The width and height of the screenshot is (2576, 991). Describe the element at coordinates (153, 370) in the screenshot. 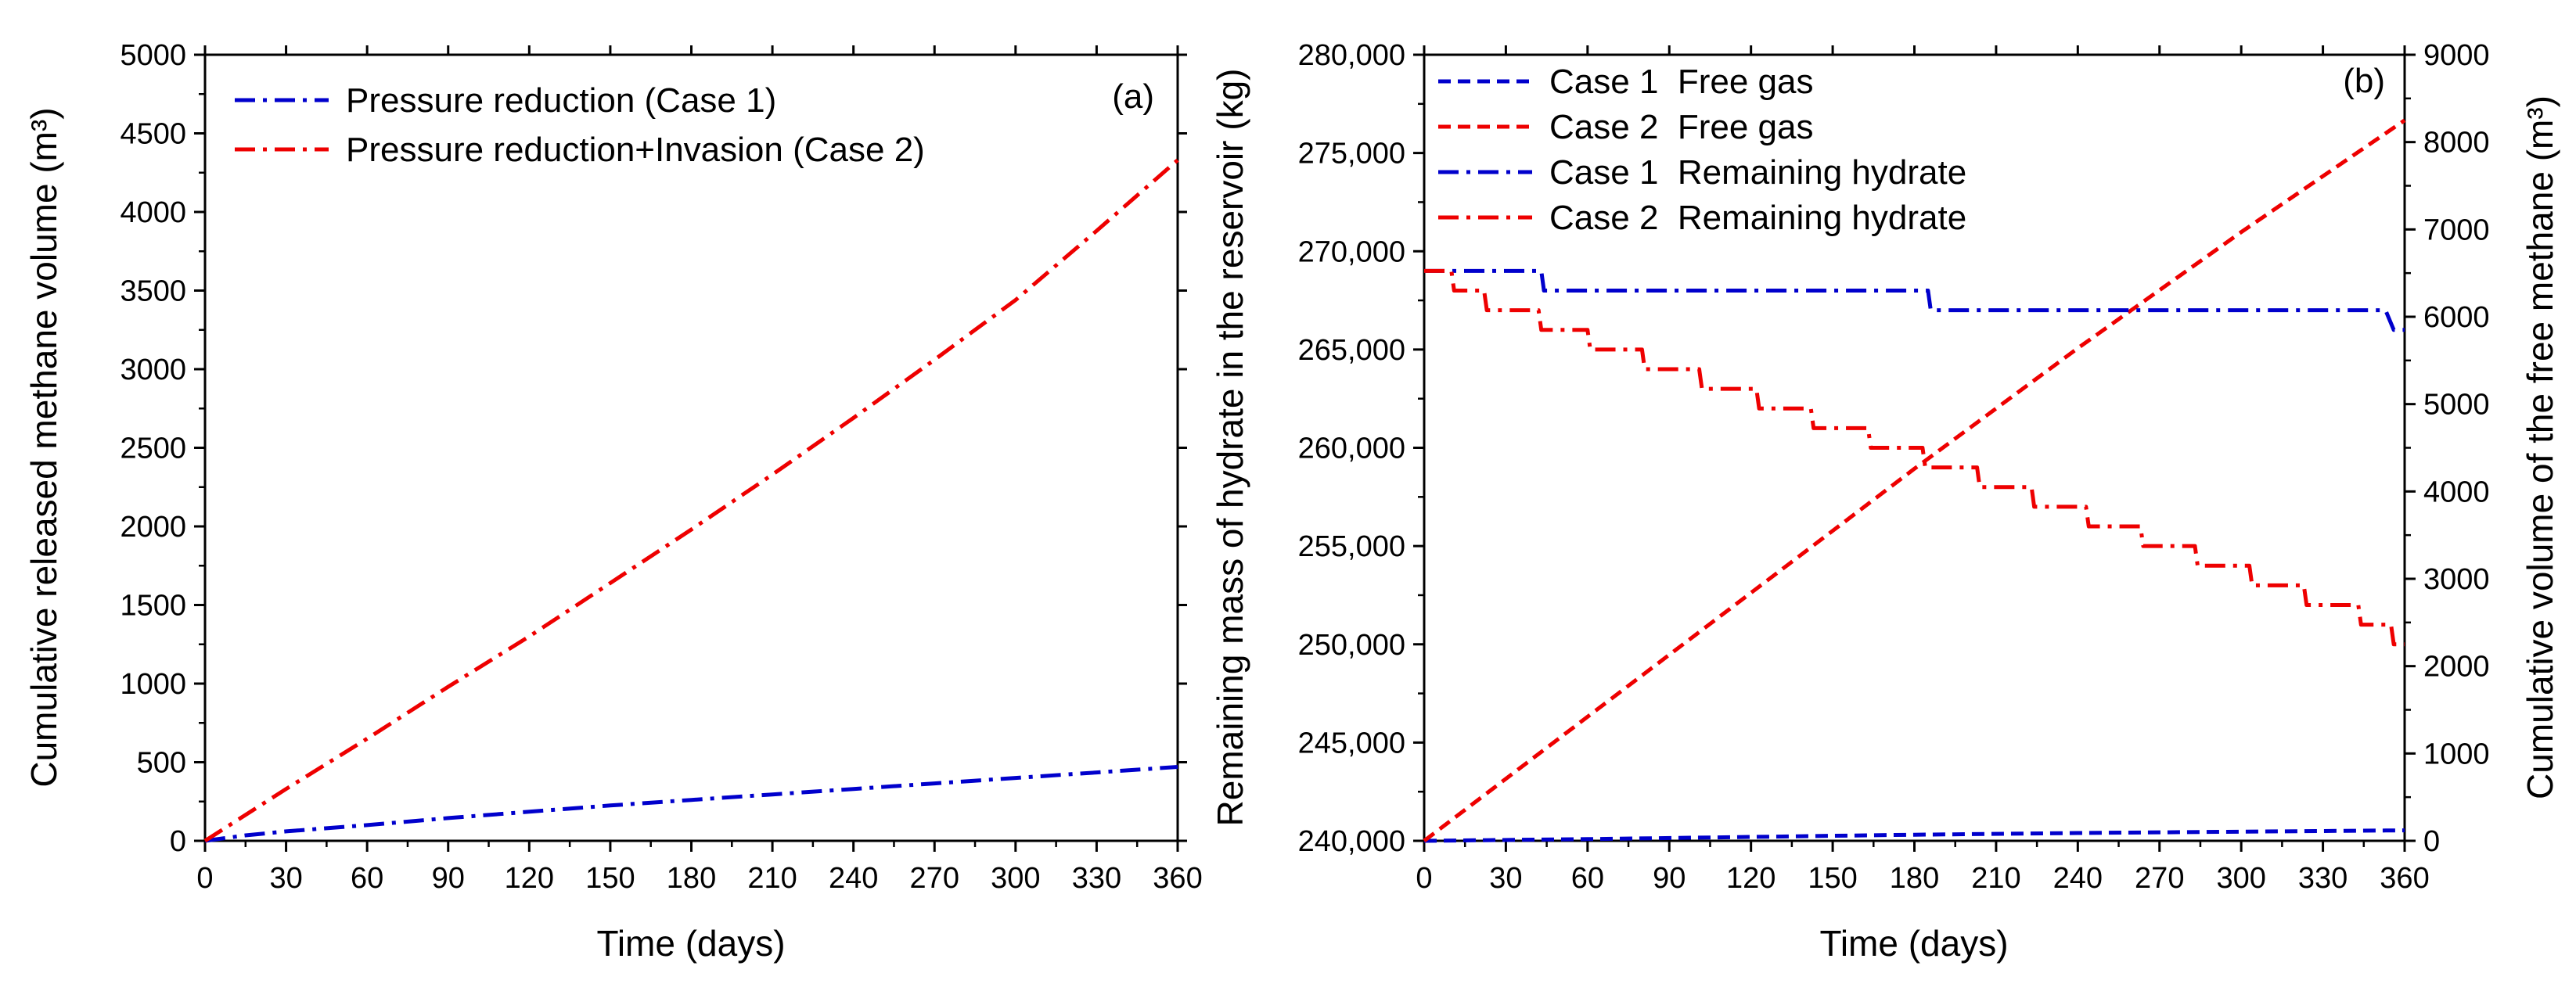

I see `y-tick-label: 3000` at that location.